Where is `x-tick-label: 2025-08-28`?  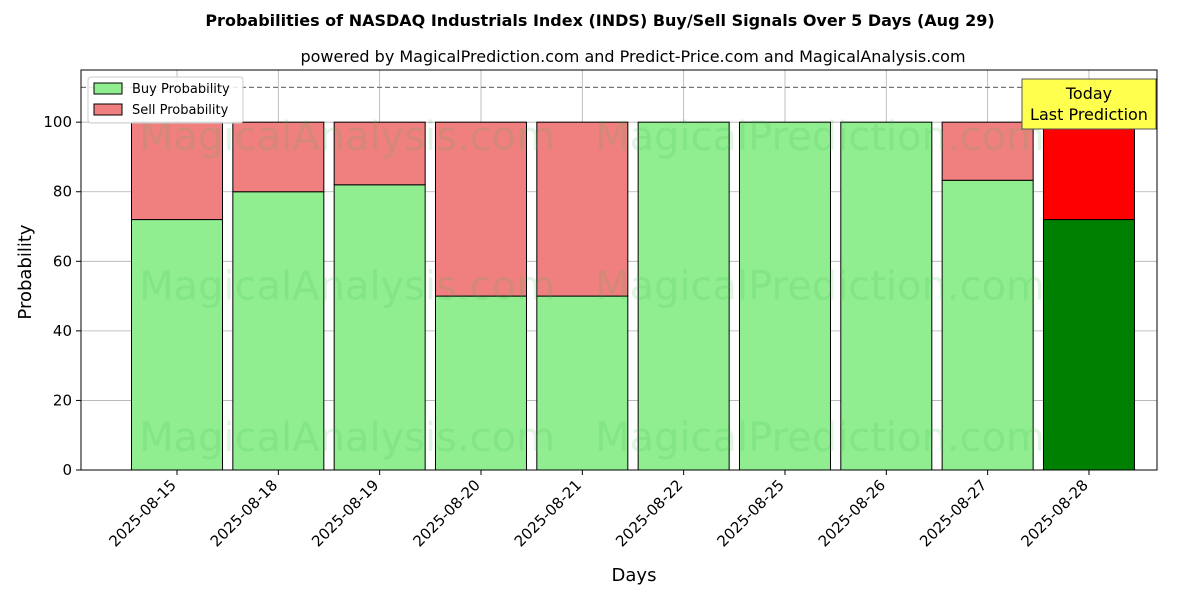 x-tick-label: 2025-08-28 is located at coordinates (1054, 513).